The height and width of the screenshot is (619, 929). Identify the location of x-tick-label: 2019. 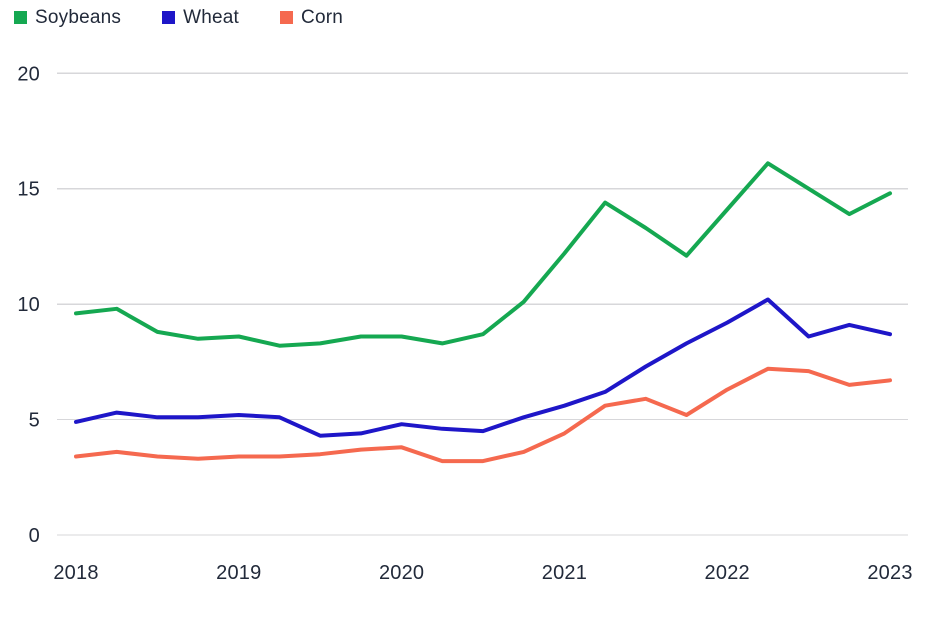
(238, 573).